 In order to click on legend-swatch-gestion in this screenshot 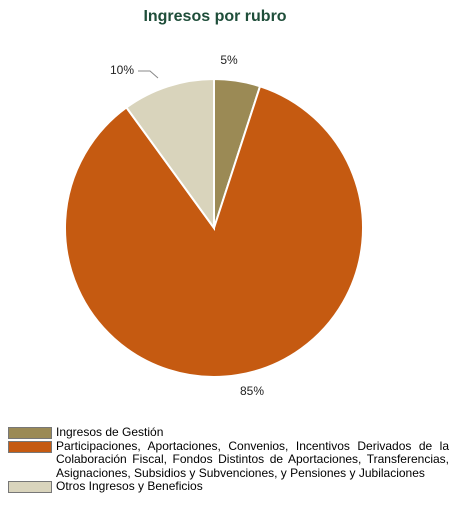, I will do `click(30, 433)`.